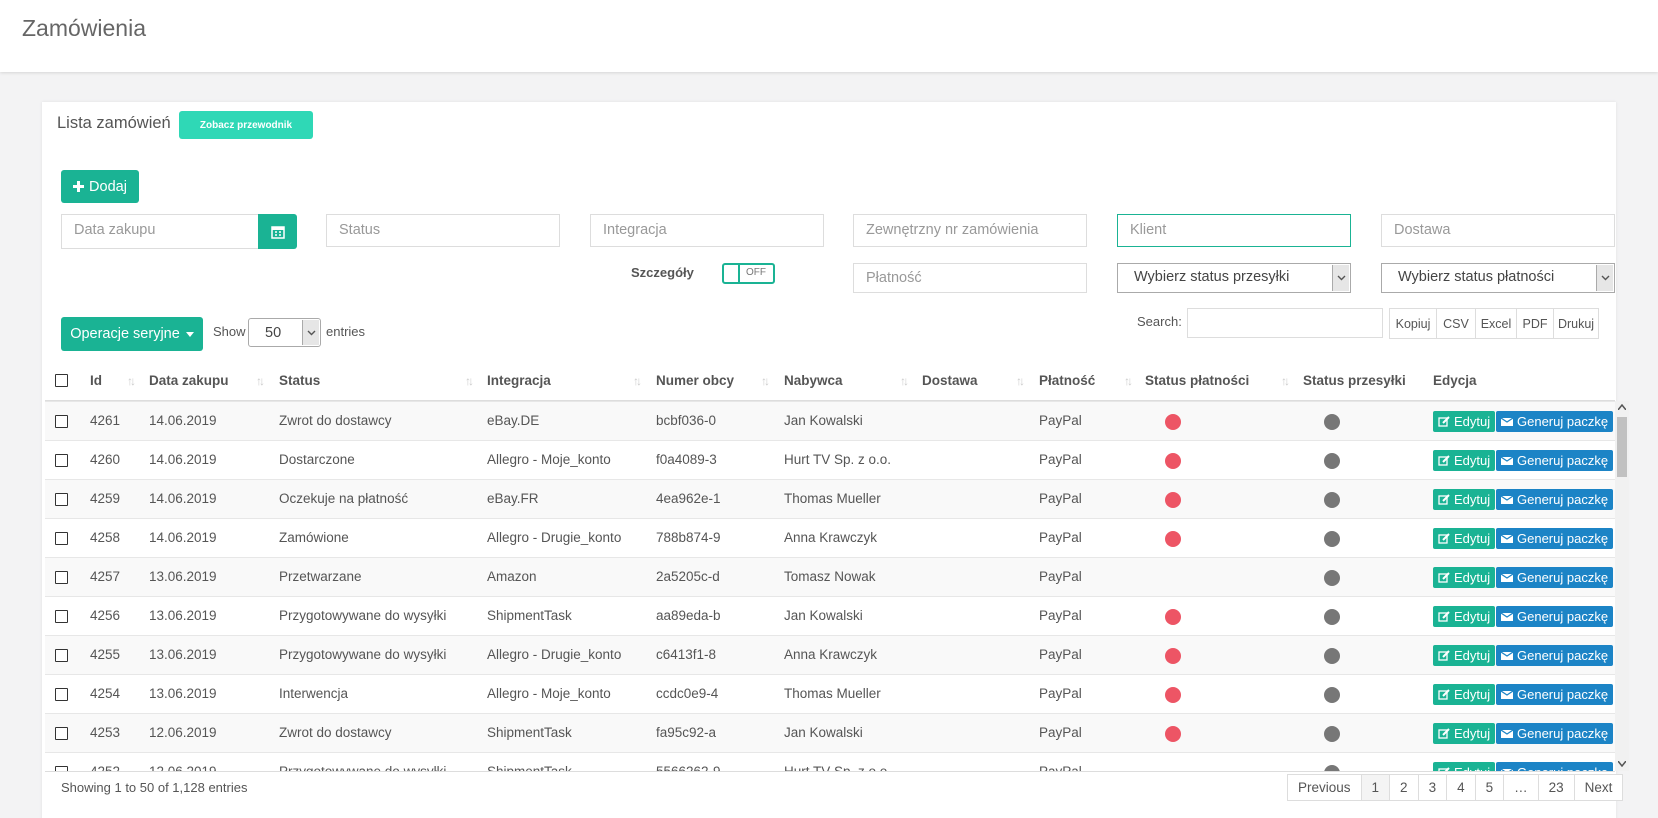 The image size is (1658, 818). I want to click on column-header: Status, so click(300, 380).